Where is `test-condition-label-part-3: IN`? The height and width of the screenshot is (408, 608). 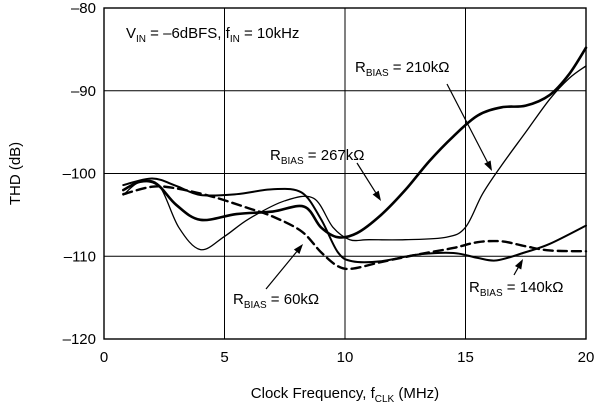
test-condition-label-part-3: IN is located at coordinates (235, 39).